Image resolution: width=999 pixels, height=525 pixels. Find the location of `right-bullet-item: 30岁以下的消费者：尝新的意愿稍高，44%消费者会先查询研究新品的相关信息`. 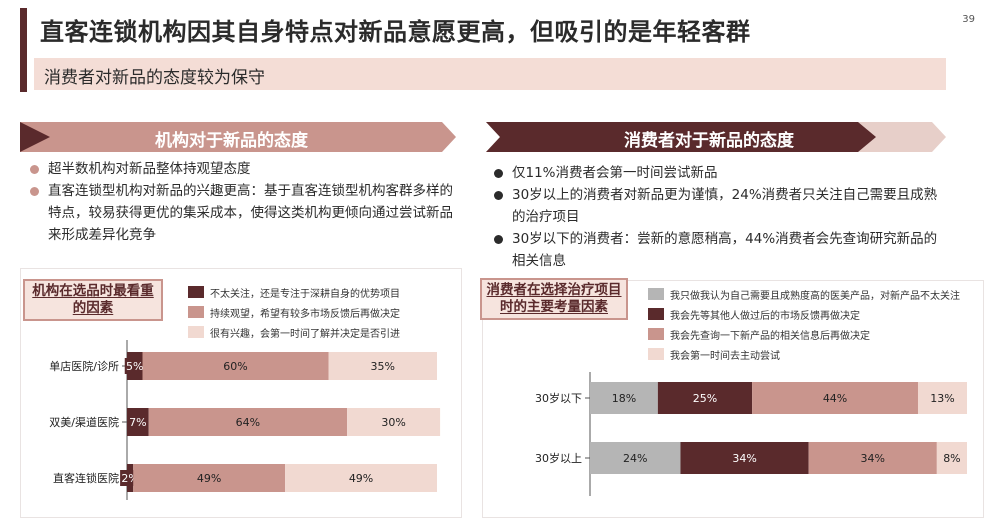

right-bullet-item: 30岁以下的消费者：尝新的意愿稍高，44%消费者会先查询研究新品的相关信息 is located at coordinates (718, 250).